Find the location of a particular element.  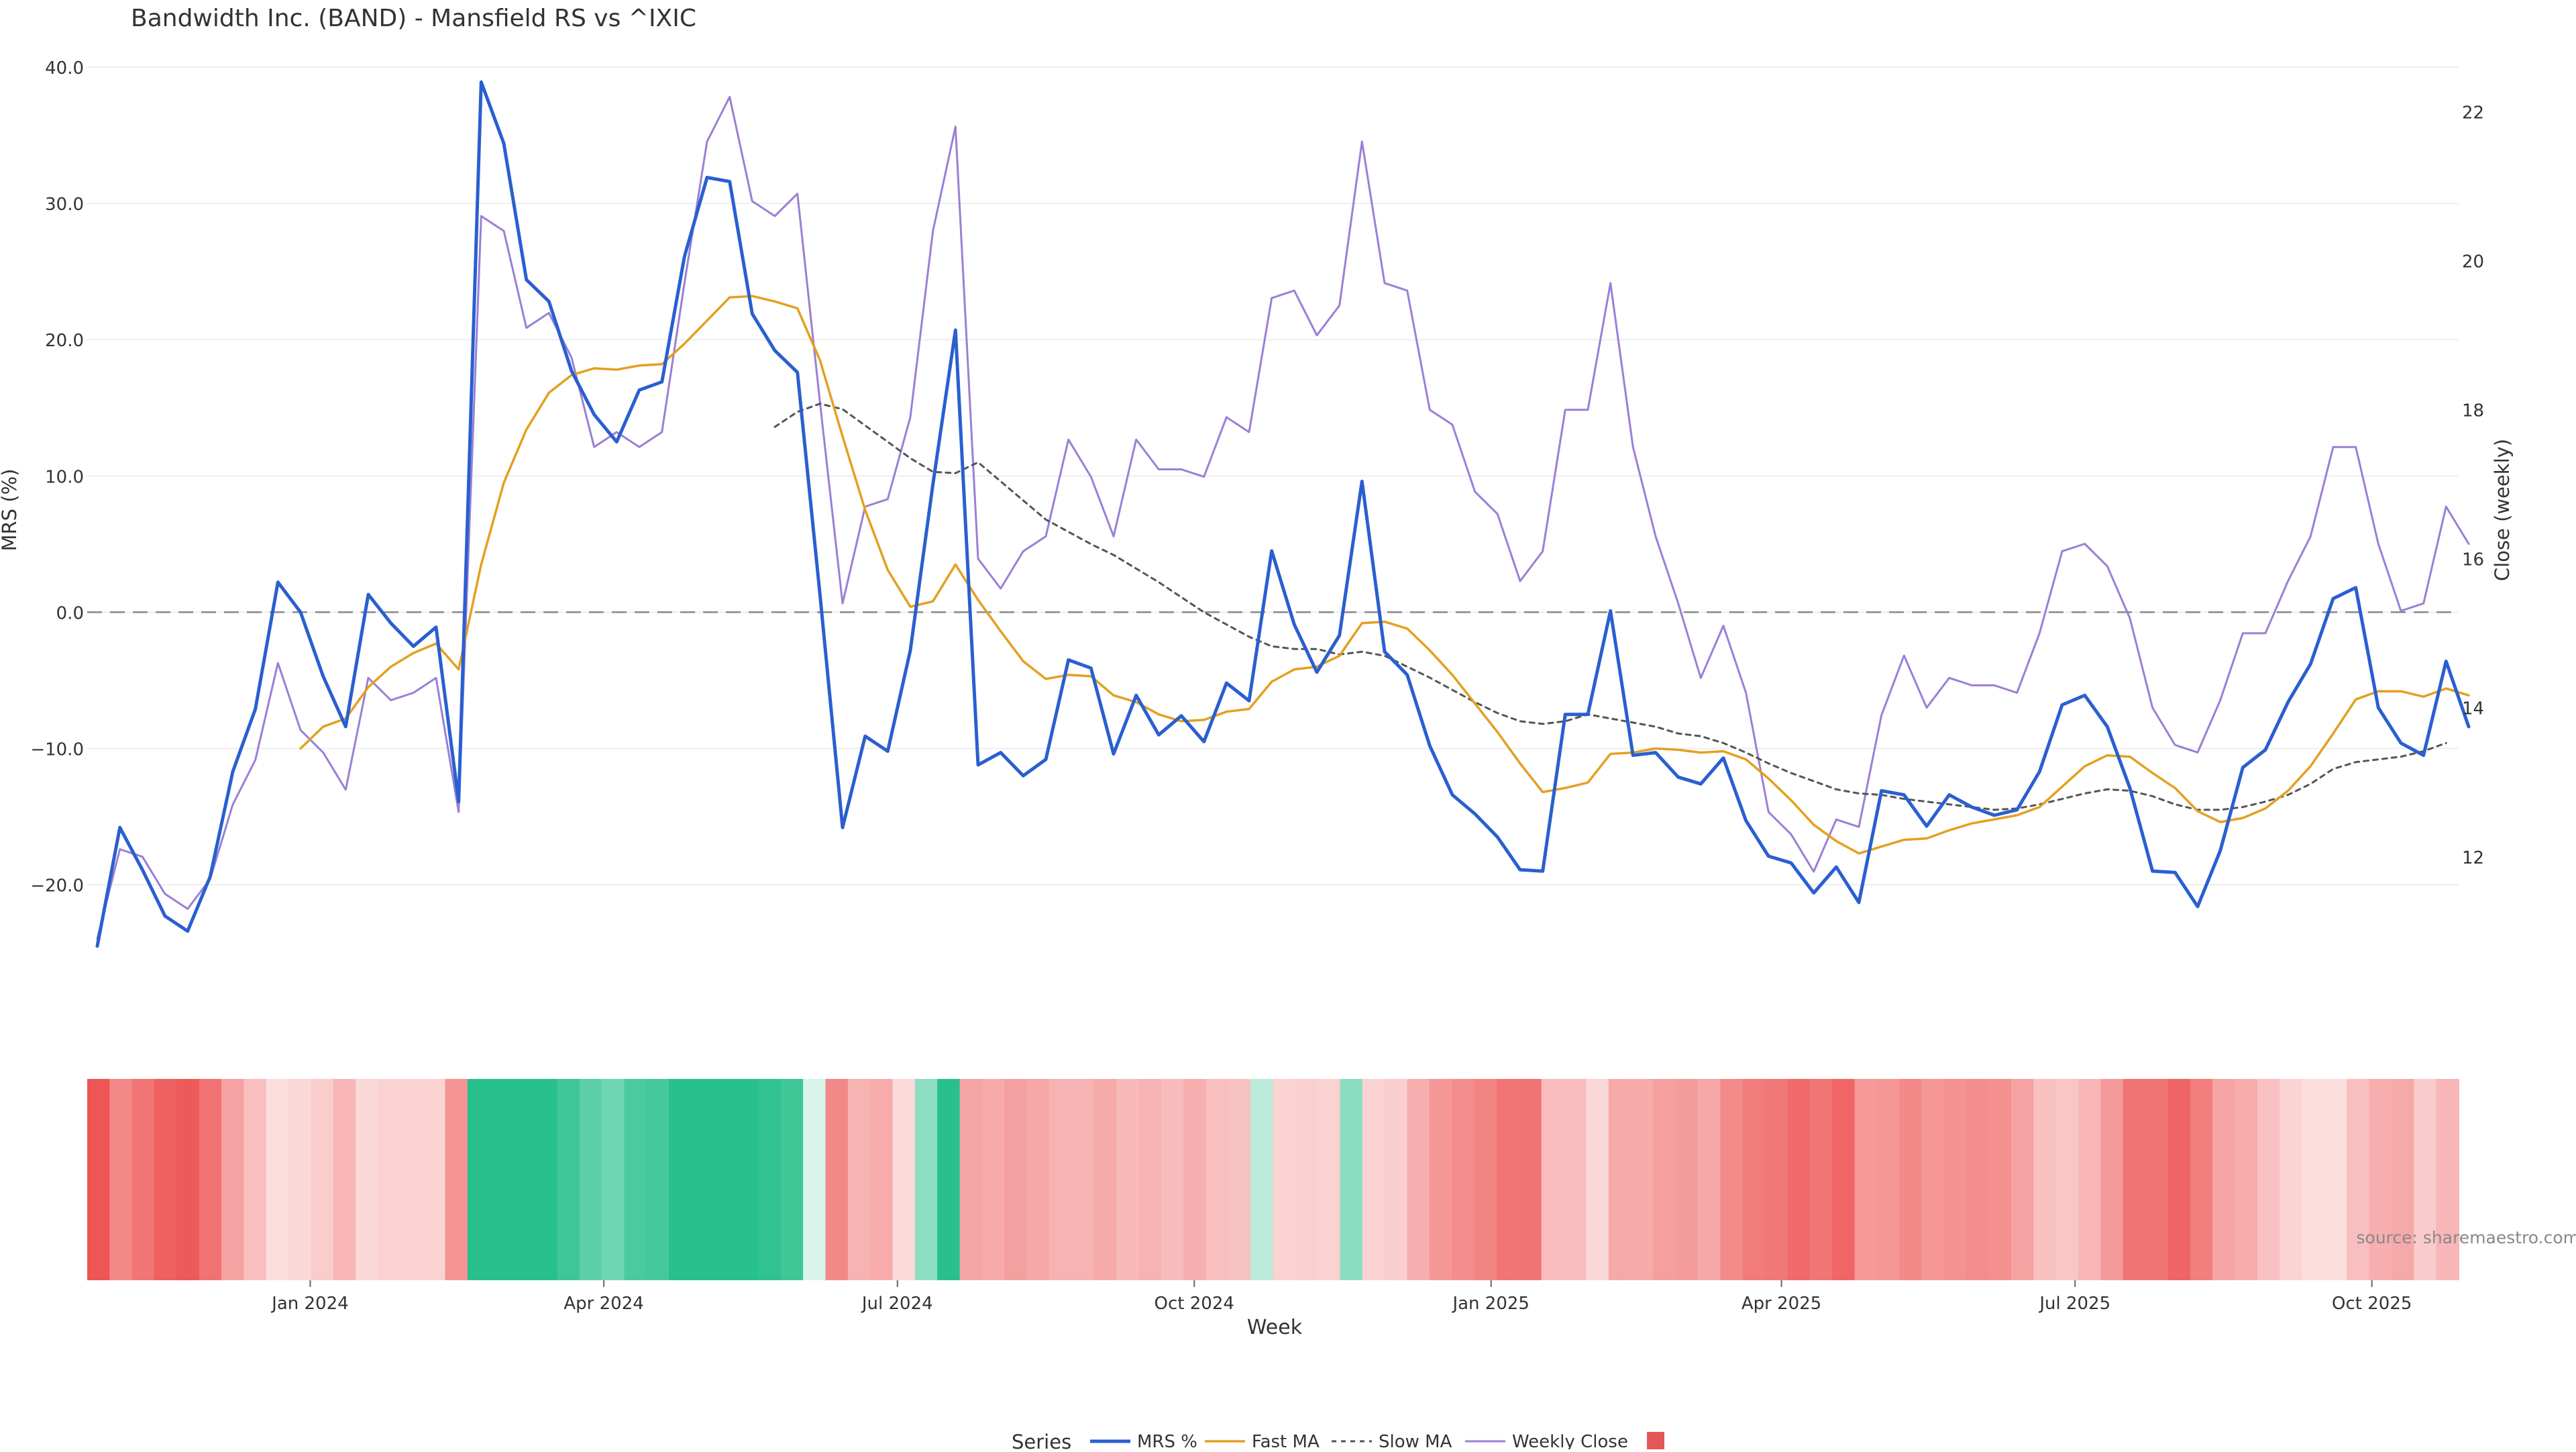

y-left-tick-label: 0.0 is located at coordinates (70, 613).